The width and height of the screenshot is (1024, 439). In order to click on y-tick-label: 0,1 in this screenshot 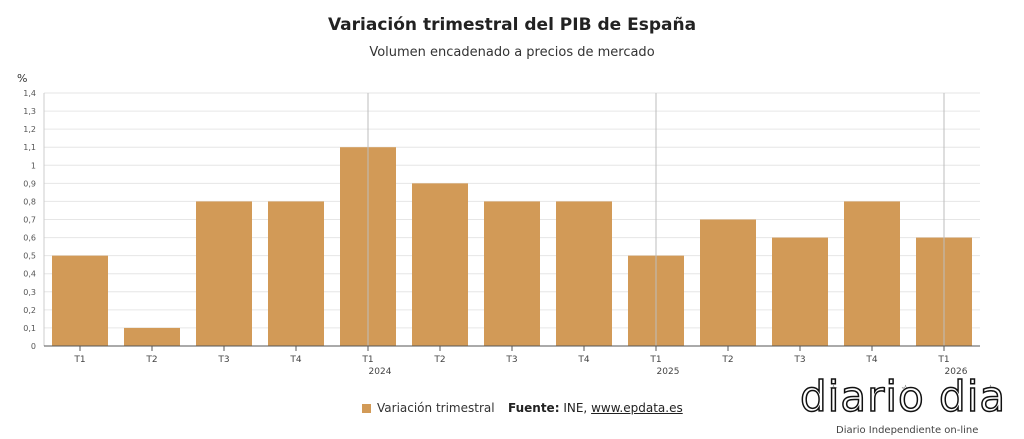, I will do `click(29, 328)`.